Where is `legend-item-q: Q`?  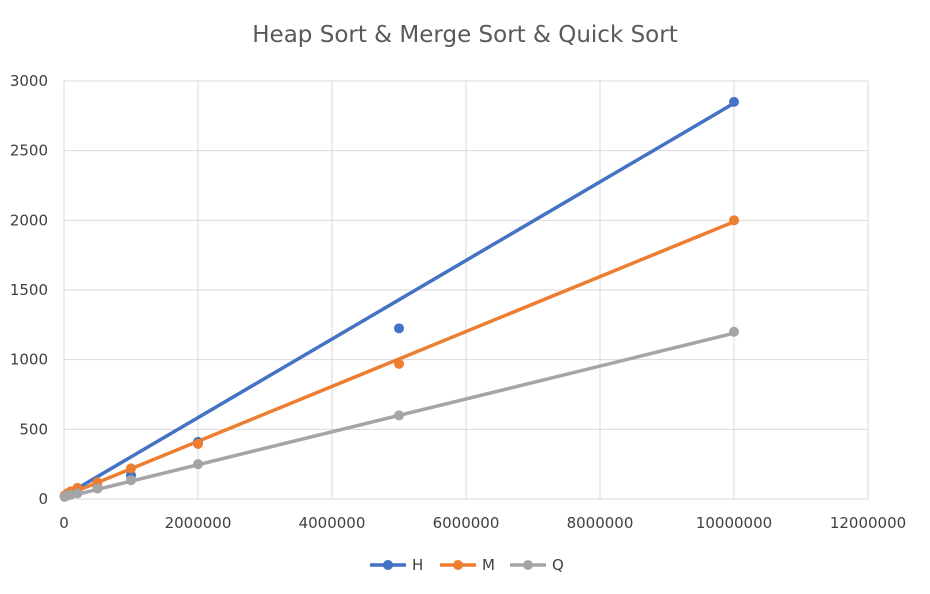
legend-item-q: Q is located at coordinates (537, 565).